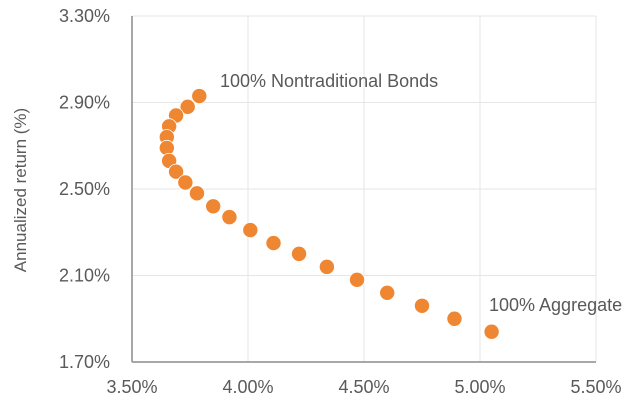  I want to click on annotation-nontraditional-bonds: 100% Nontraditional Bonds, so click(329, 81).